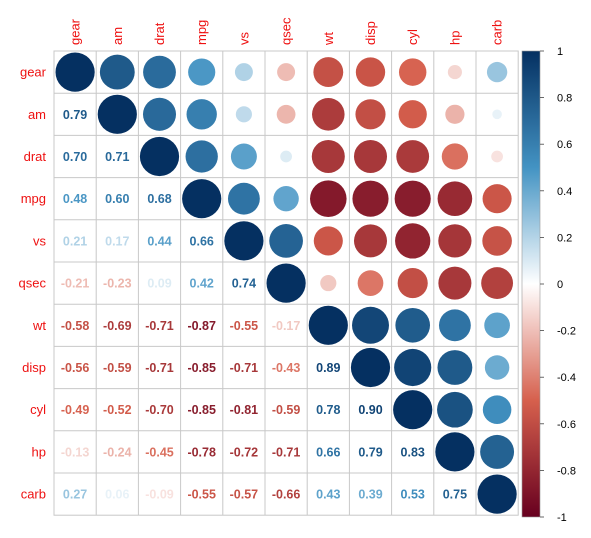 Image resolution: width=591 pixels, height=538 pixels. I want to click on corr-value-carb-cyl: 0.53, so click(413, 495).